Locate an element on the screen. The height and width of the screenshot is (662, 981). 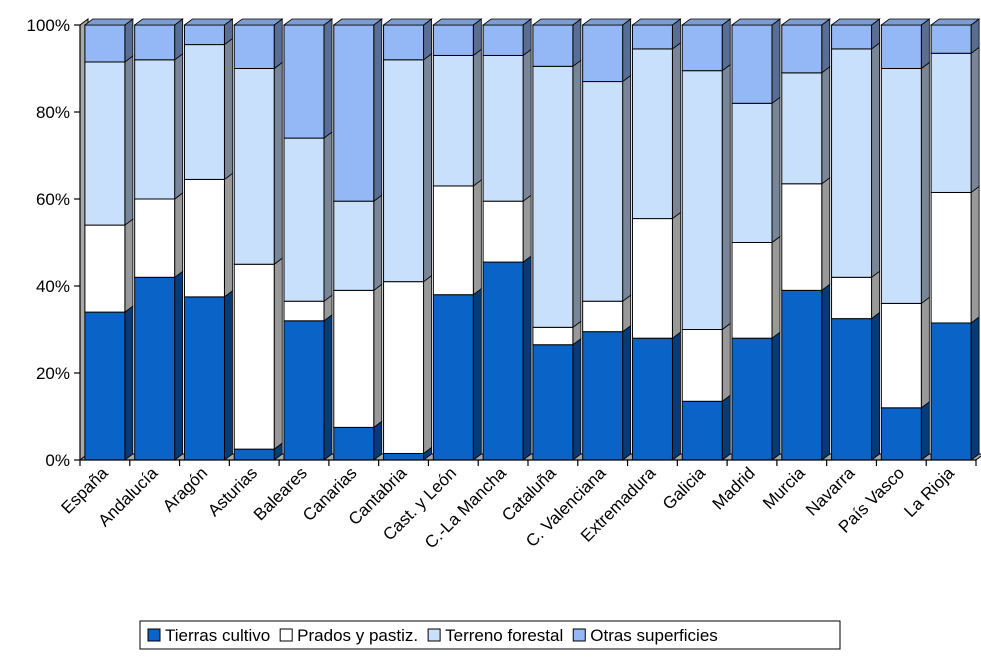
x-tick-label-aragon: Aragón is located at coordinates (185, 489).